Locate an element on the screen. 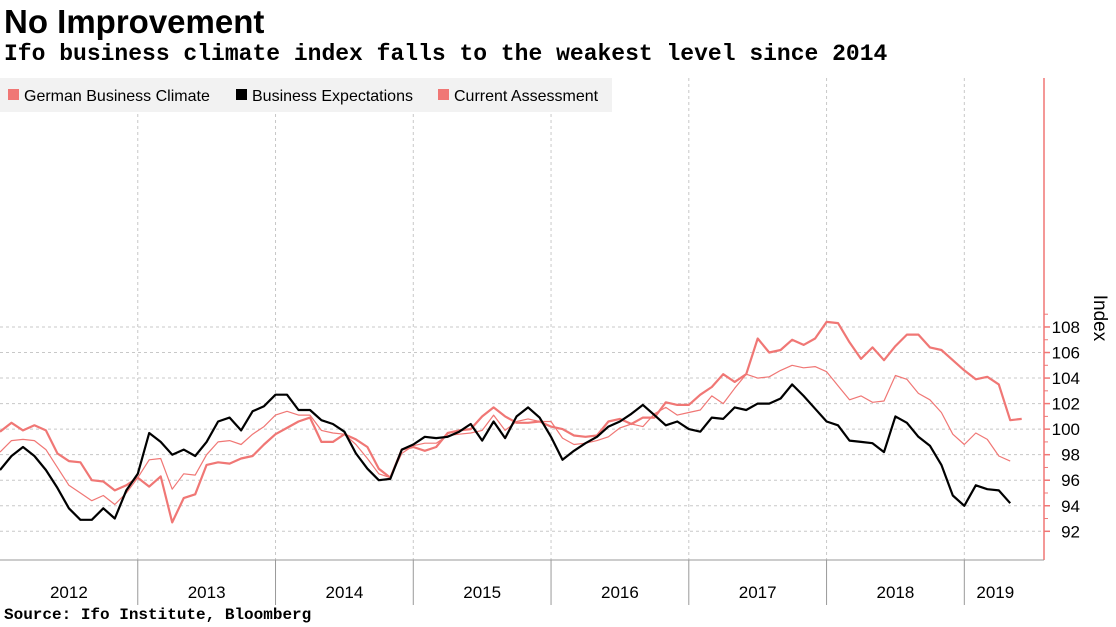 The height and width of the screenshot is (627, 1116). x-tick-label: 2012 is located at coordinates (69, 592).